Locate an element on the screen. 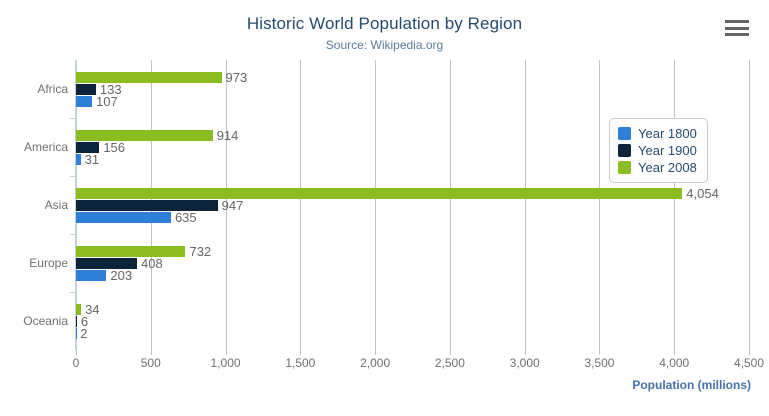 The image size is (769, 416). bar-data-label: 31 is located at coordinates (92, 159).